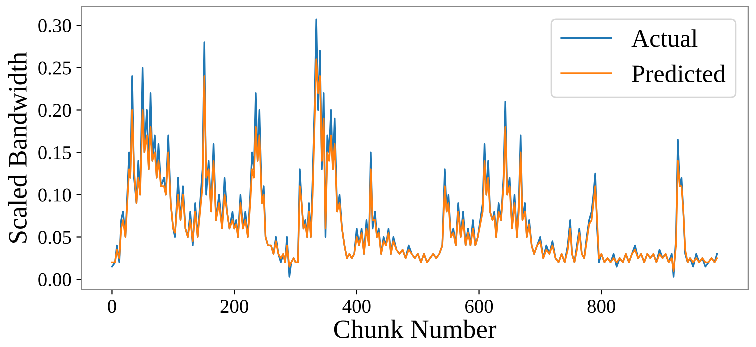  What do you see at coordinates (665, 39) in the screenshot?
I see `legend-label: Actual` at bounding box center [665, 39].